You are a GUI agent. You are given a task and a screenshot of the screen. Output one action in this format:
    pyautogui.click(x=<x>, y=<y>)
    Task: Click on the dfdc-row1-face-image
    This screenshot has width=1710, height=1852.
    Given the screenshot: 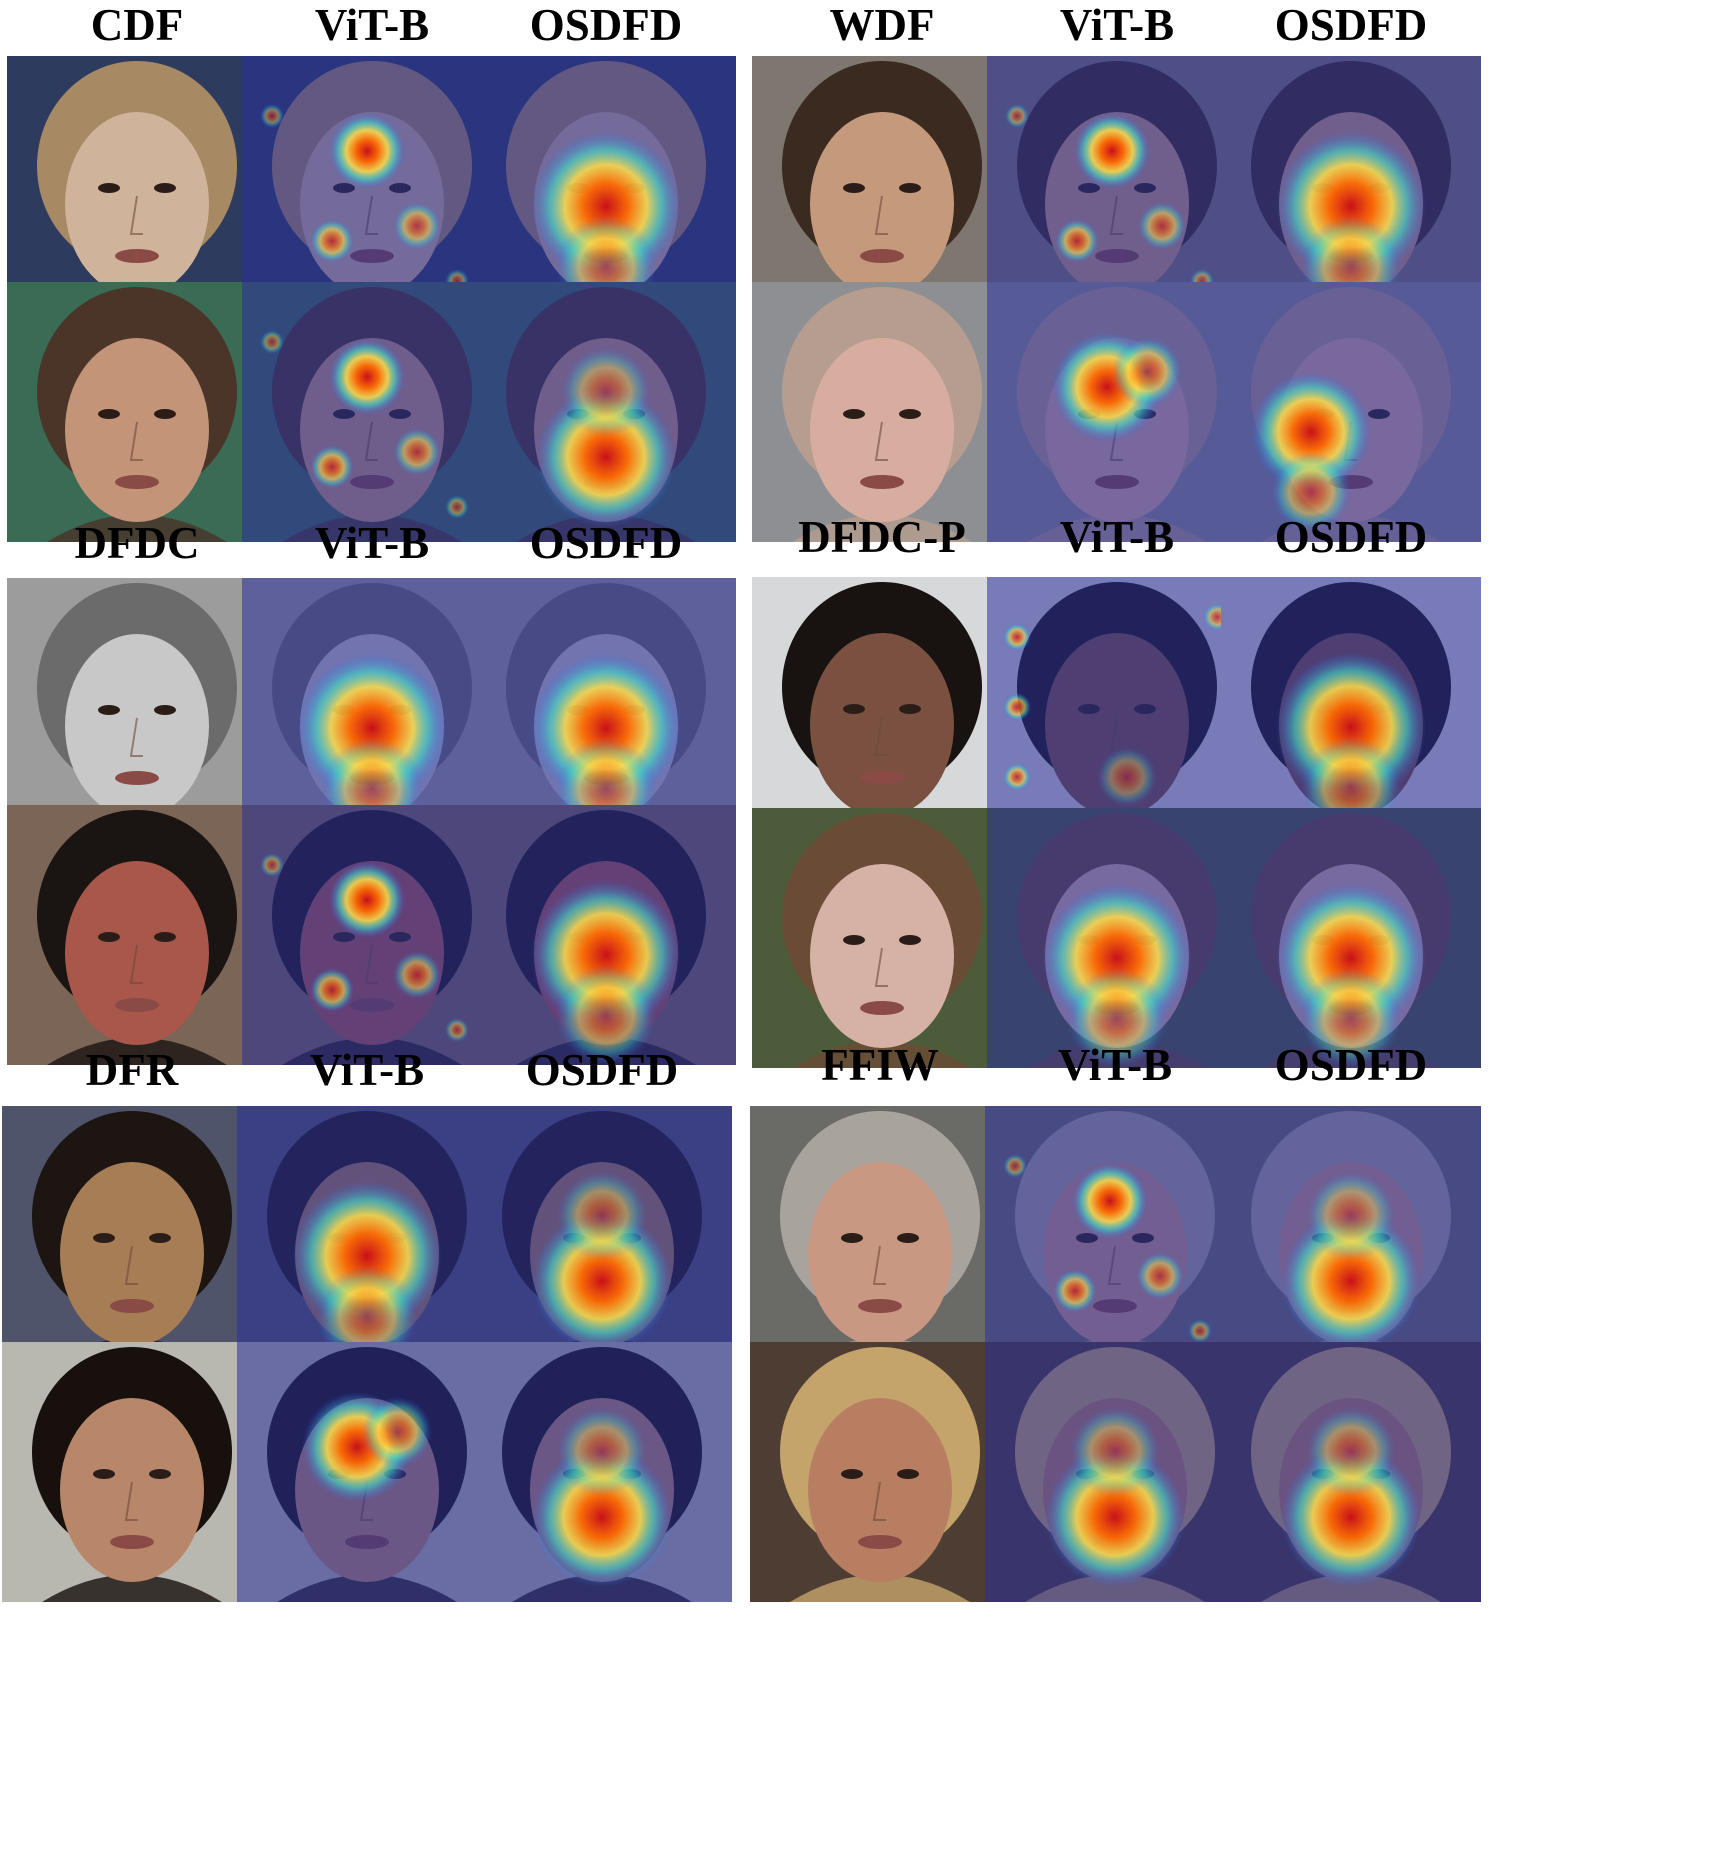 What is the action you would take?
    pyautogui.click(x=137, y=708)
    